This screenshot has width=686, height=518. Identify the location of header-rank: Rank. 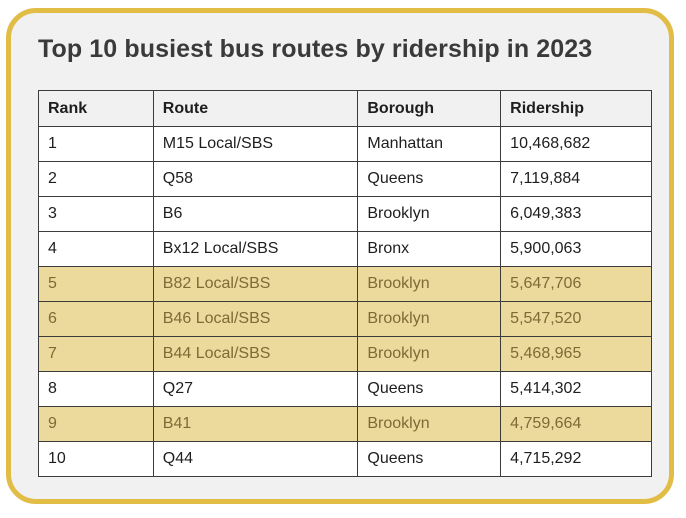
(96, 108).